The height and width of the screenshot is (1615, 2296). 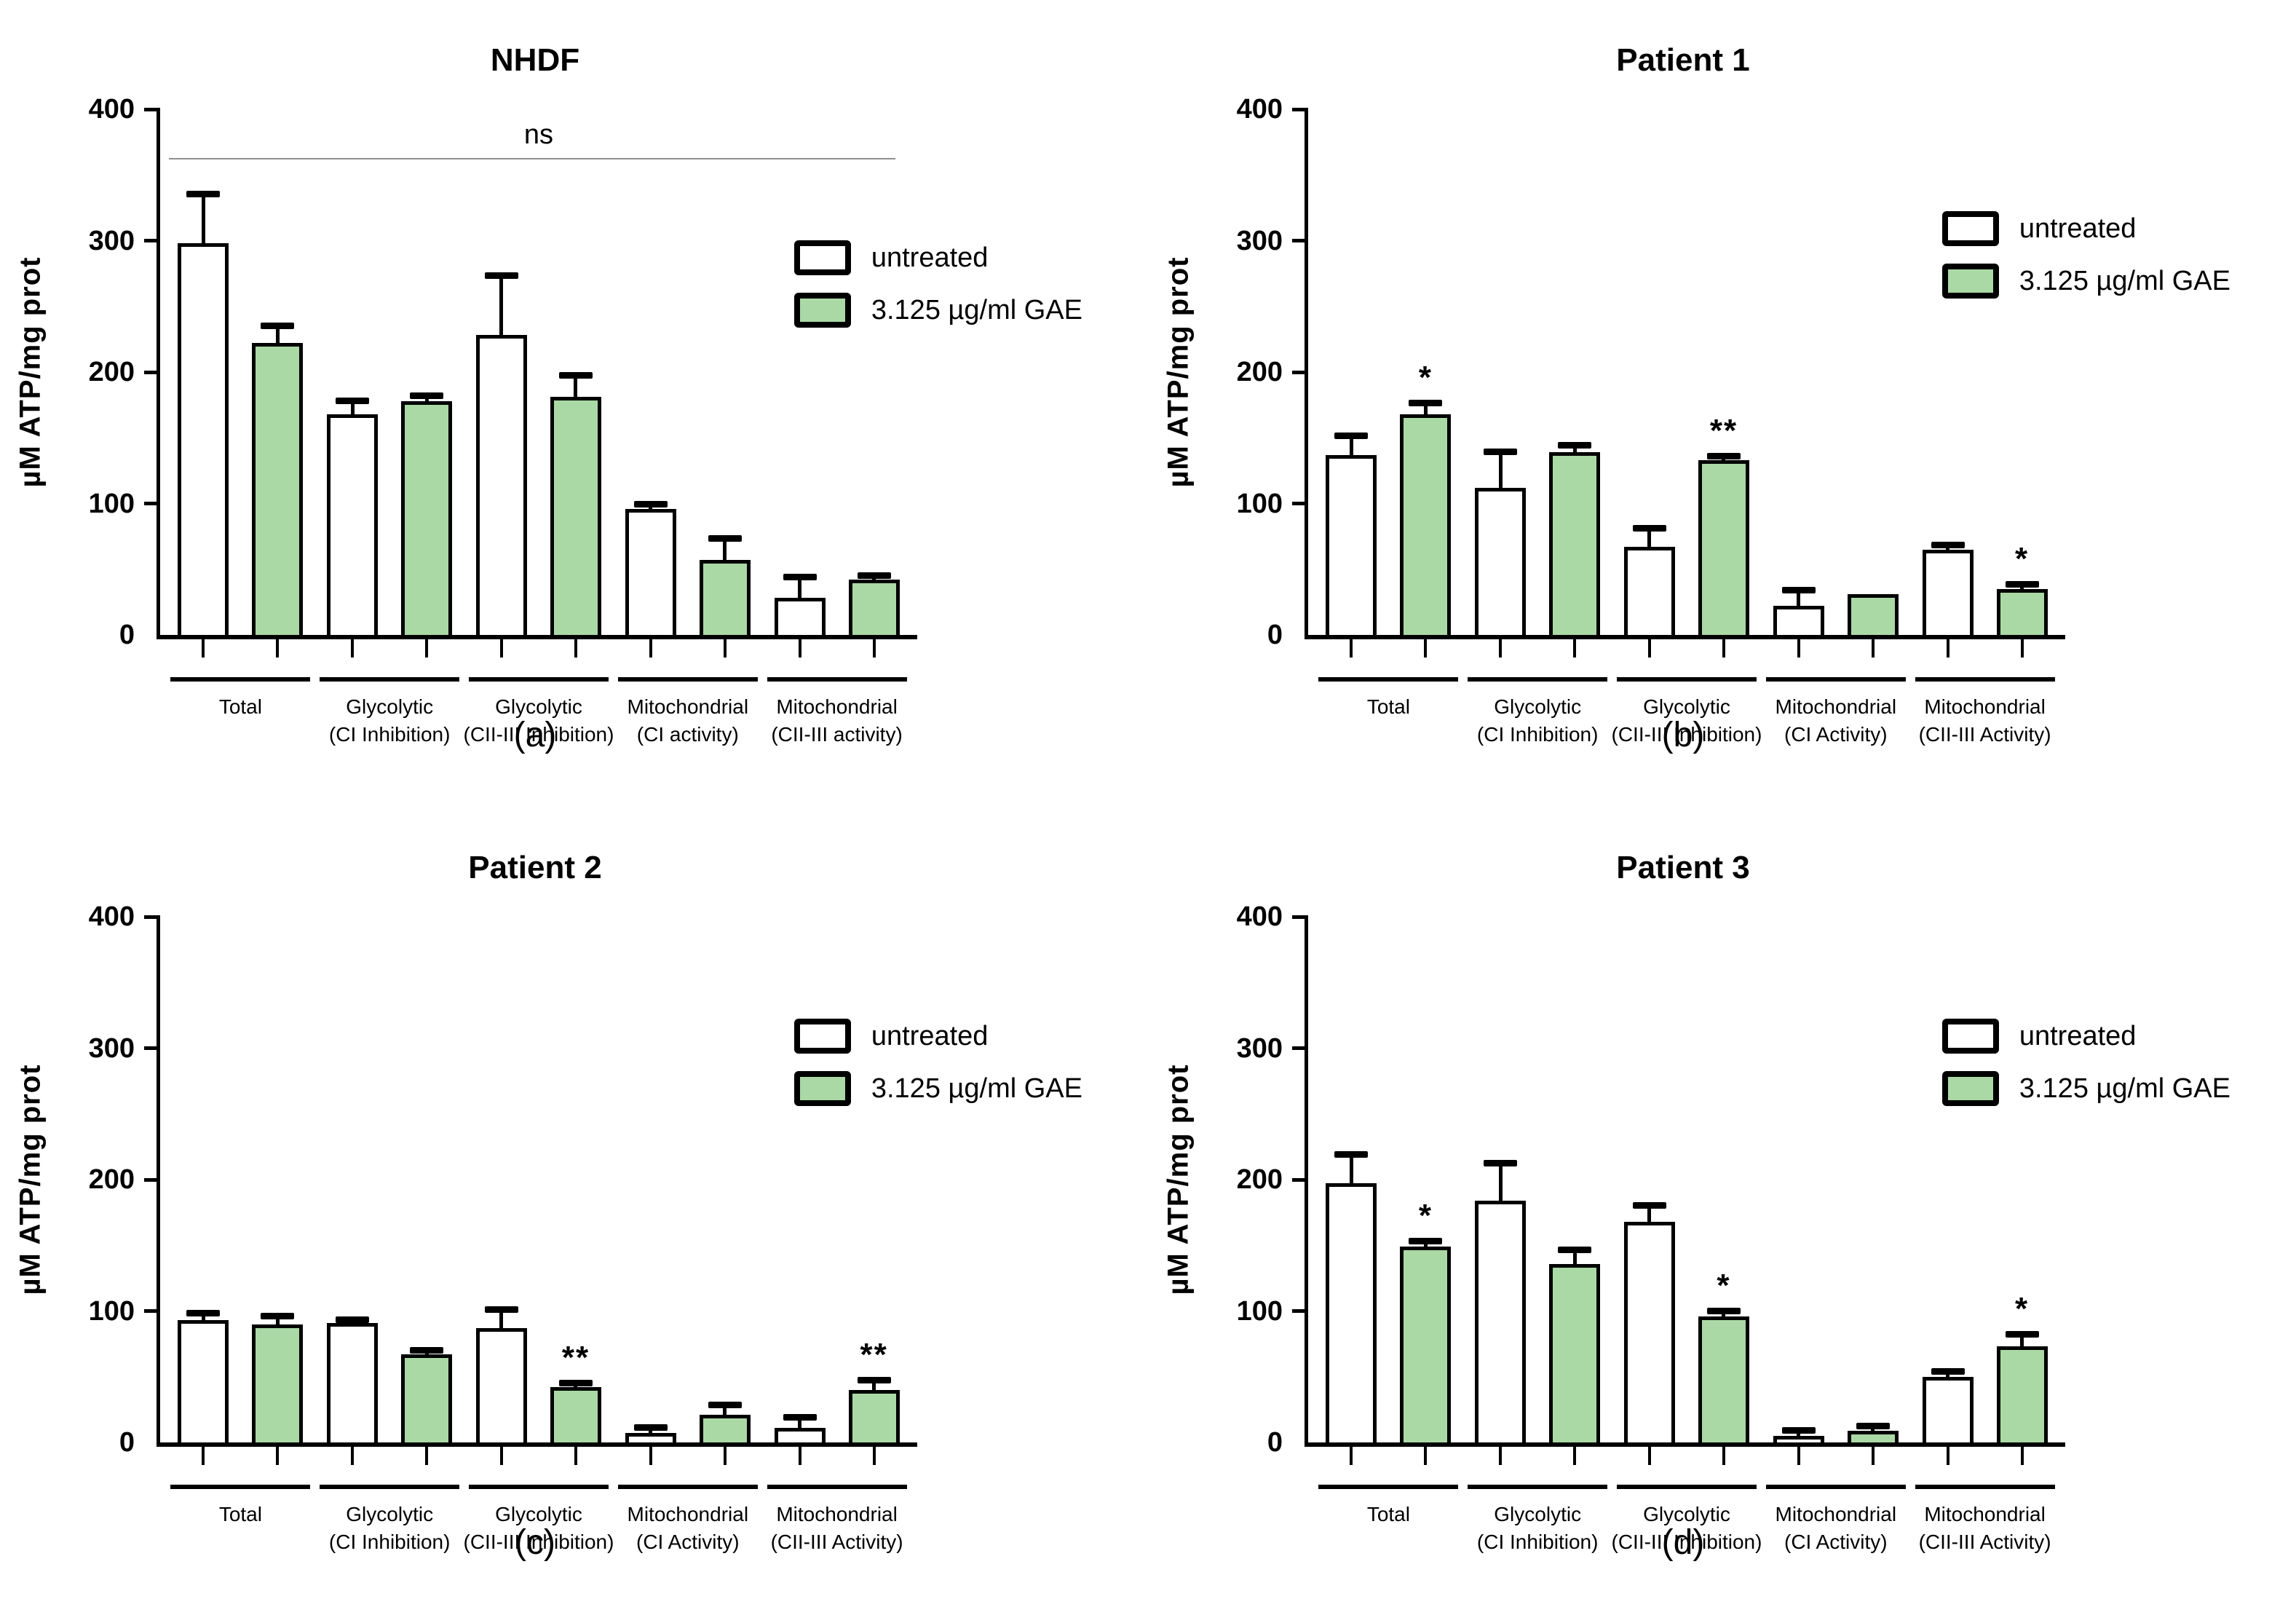 What do you see at coordinates (1683, 735) in the screenshot?
I see `panel-caption: (b)` at bounding box center [1683, 735].